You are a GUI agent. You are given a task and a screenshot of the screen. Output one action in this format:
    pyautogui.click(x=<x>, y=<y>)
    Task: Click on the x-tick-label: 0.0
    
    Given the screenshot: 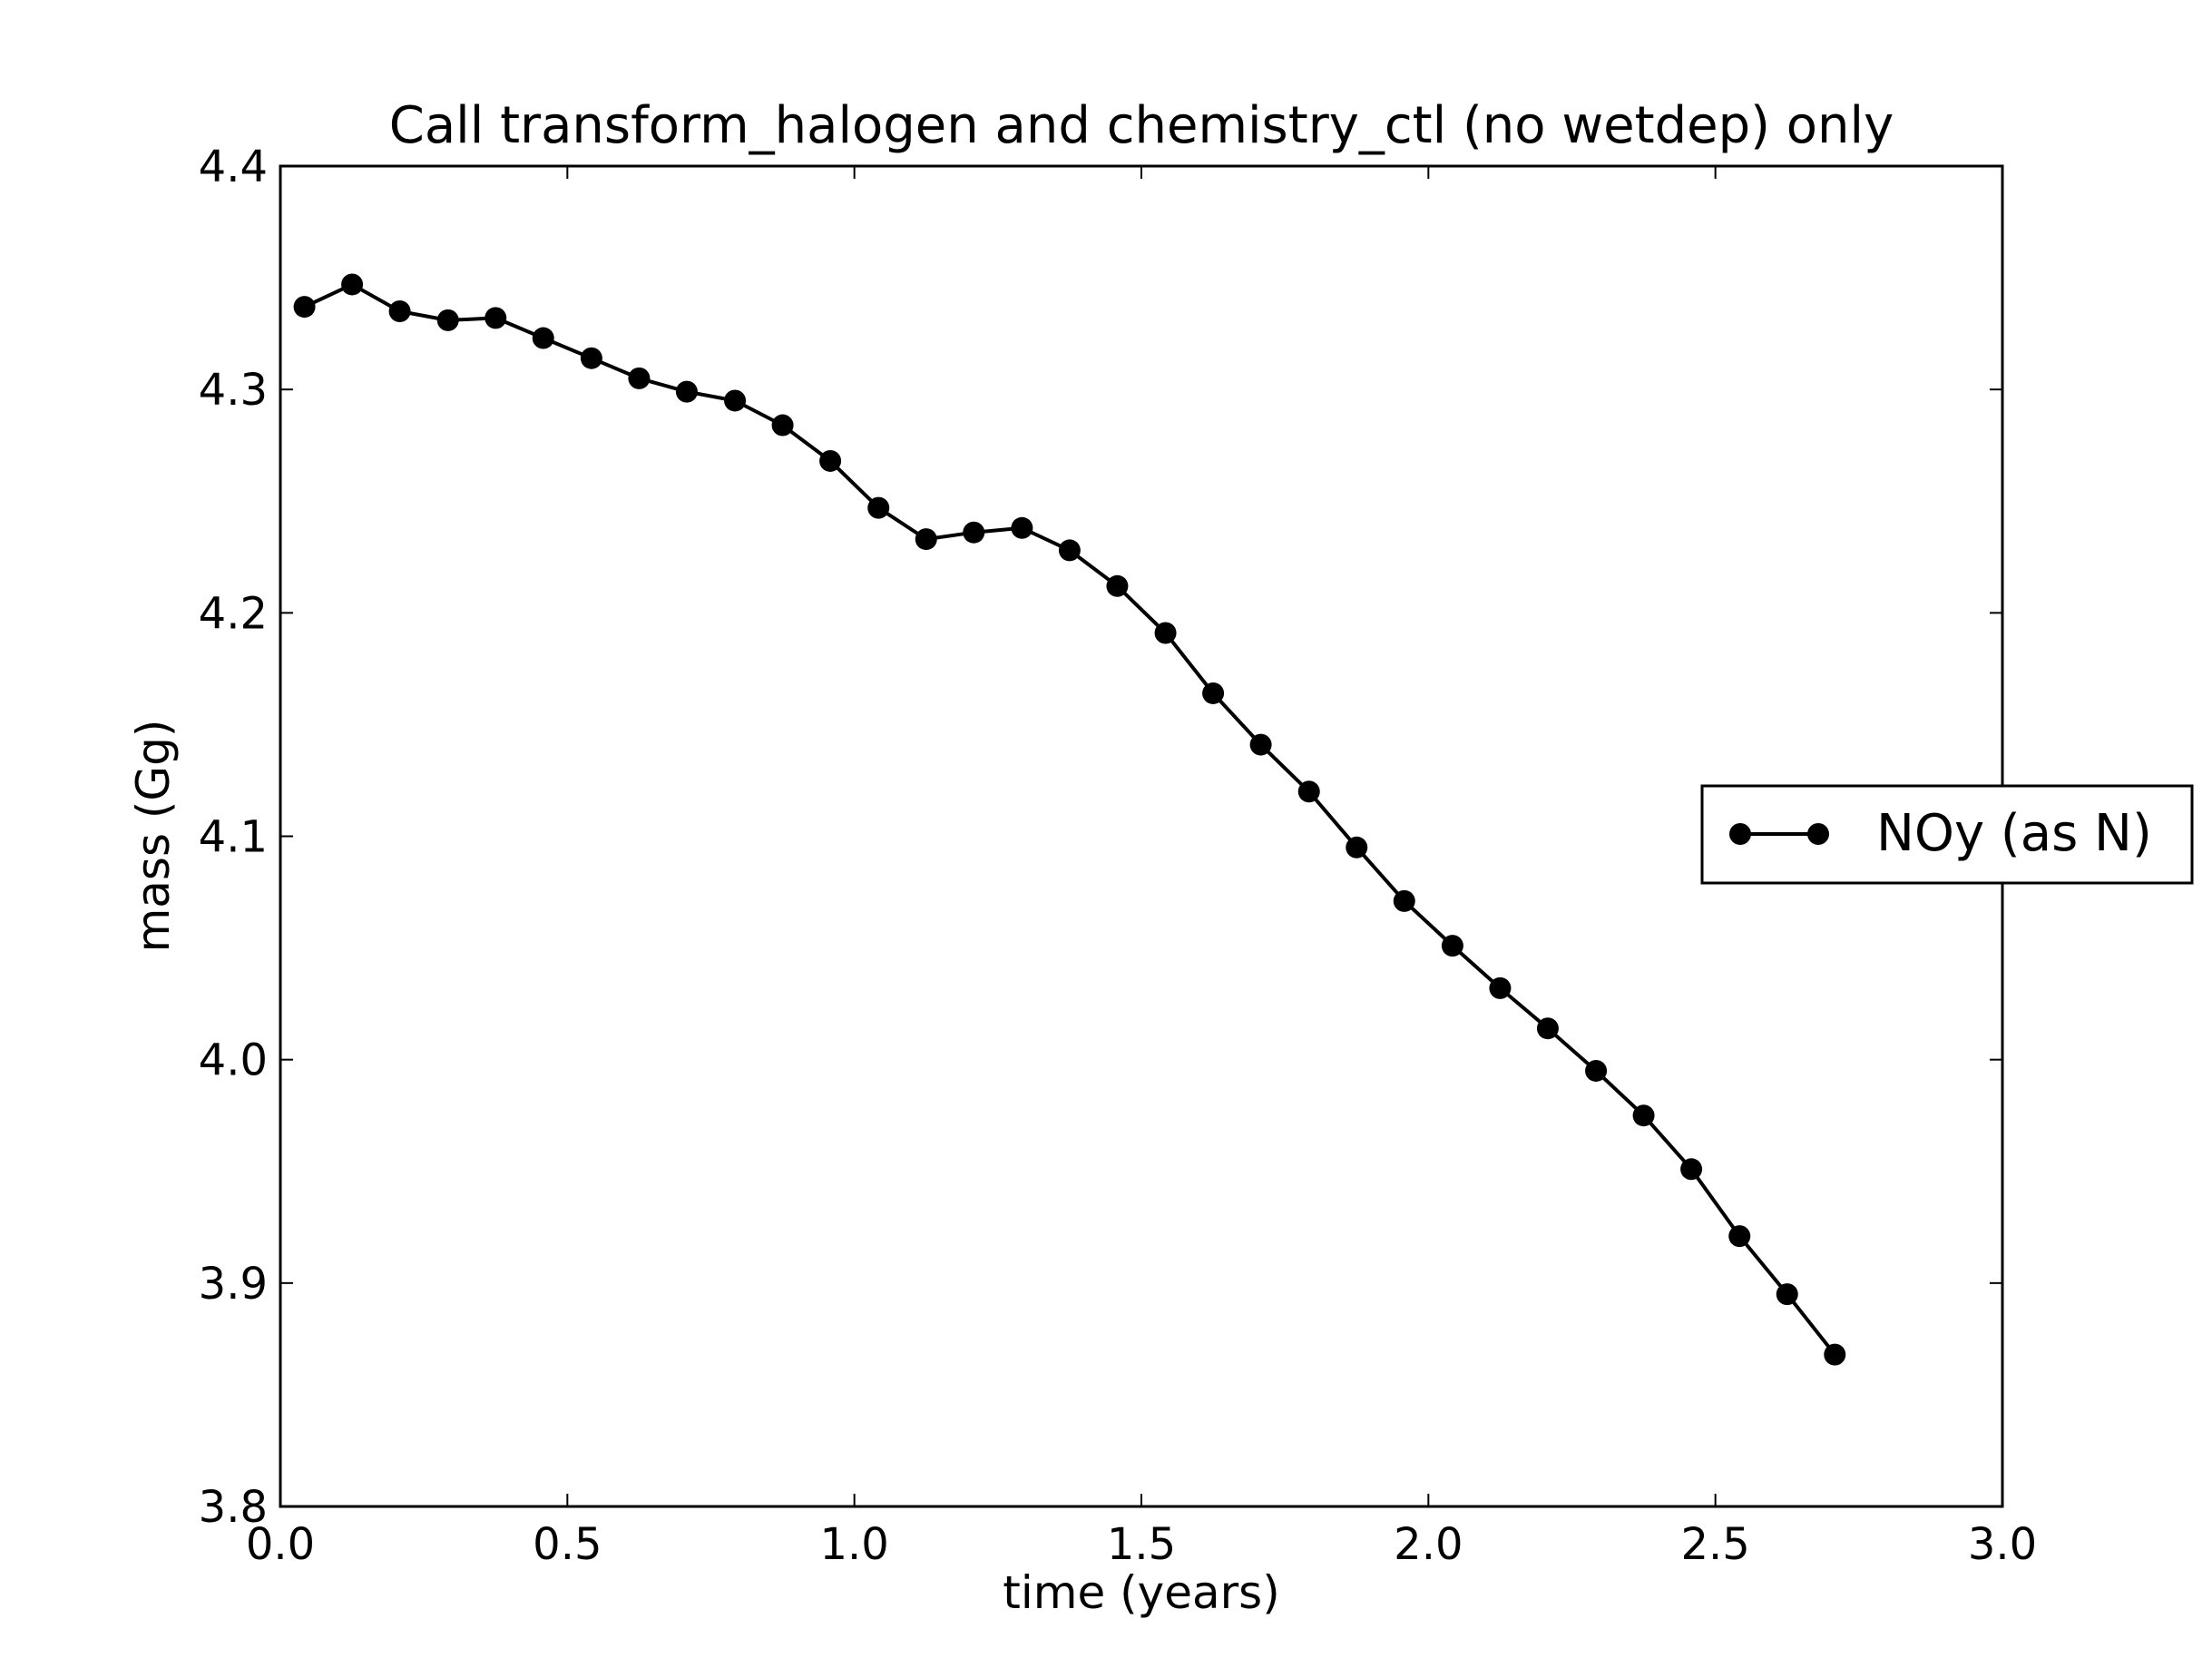 What is the action you would take?
    pyautogui.click(x=280, y=1545)
    